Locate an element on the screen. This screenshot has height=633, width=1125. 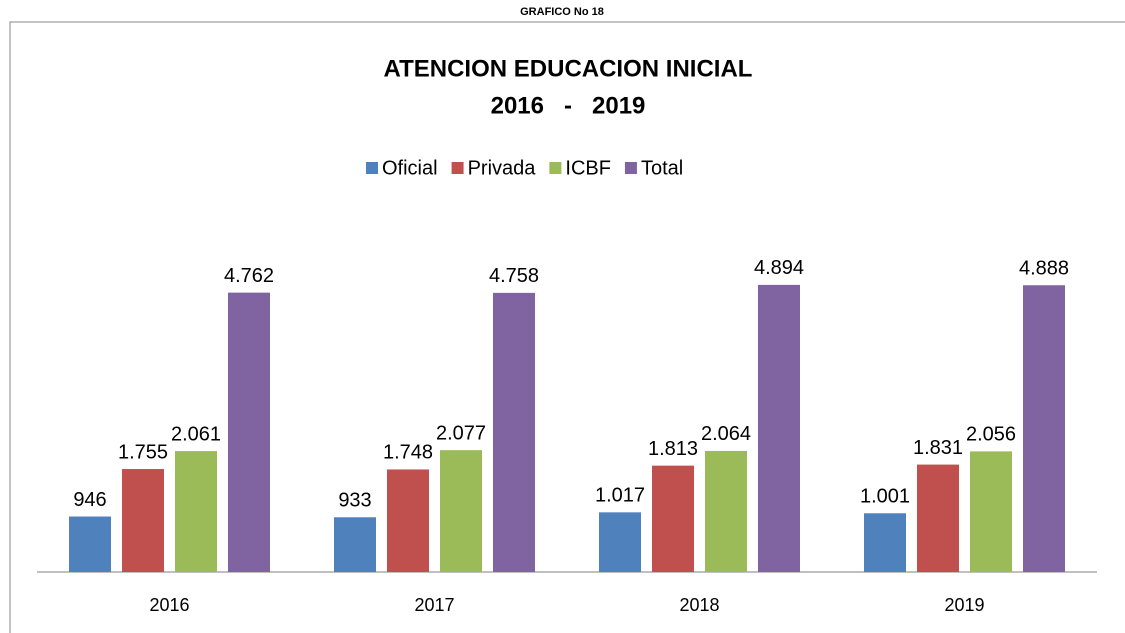
x-tick-label: 2018 is located at coordinates (699, 605).